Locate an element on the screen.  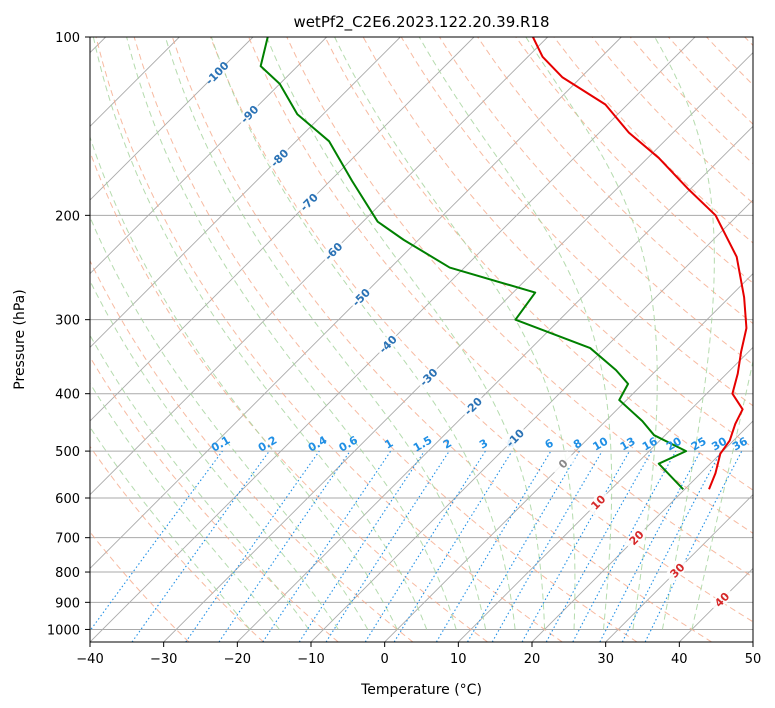
x-axis-label: Temperature (°C) is located at coordinates (421, 690).